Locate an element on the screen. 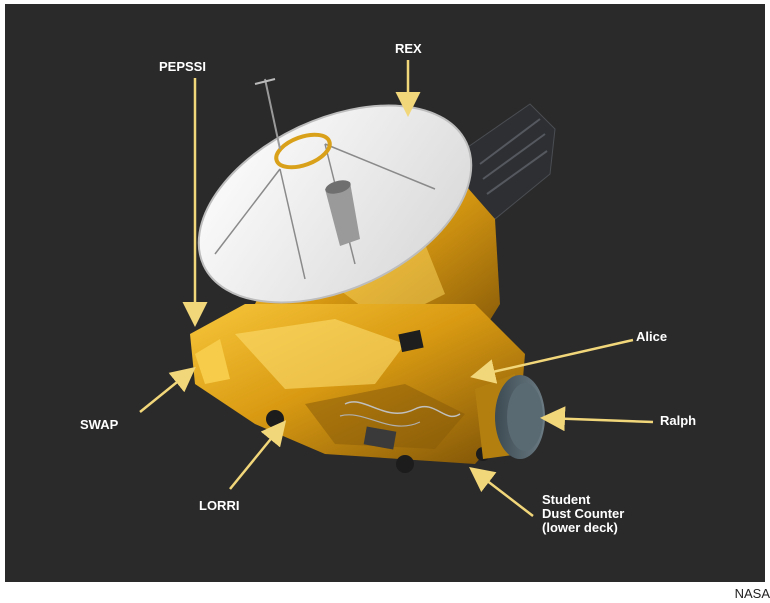  rtg-unit is located at coordinates (510, 161).